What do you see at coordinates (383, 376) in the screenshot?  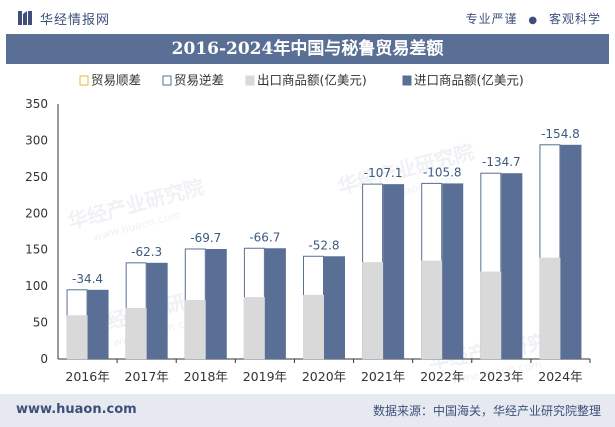 I see `x-tick-label: 2021年` at bounding box center [383, 376].